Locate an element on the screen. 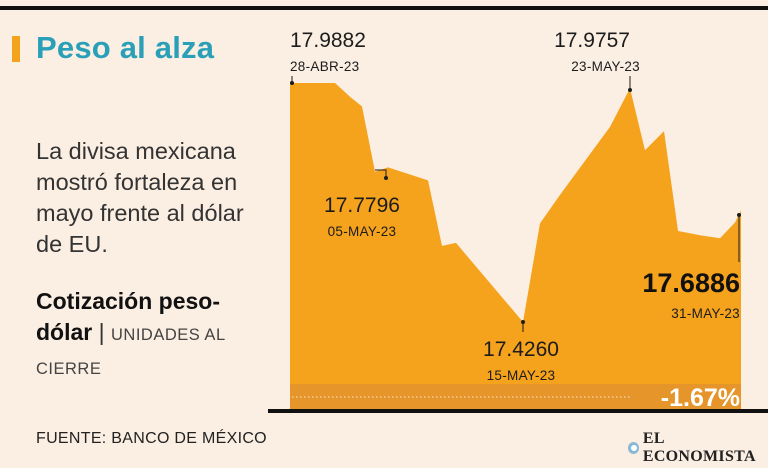 The height and width of the screenshot is (468, 768). annotation-point-31may is located at coordinates (739, 215).